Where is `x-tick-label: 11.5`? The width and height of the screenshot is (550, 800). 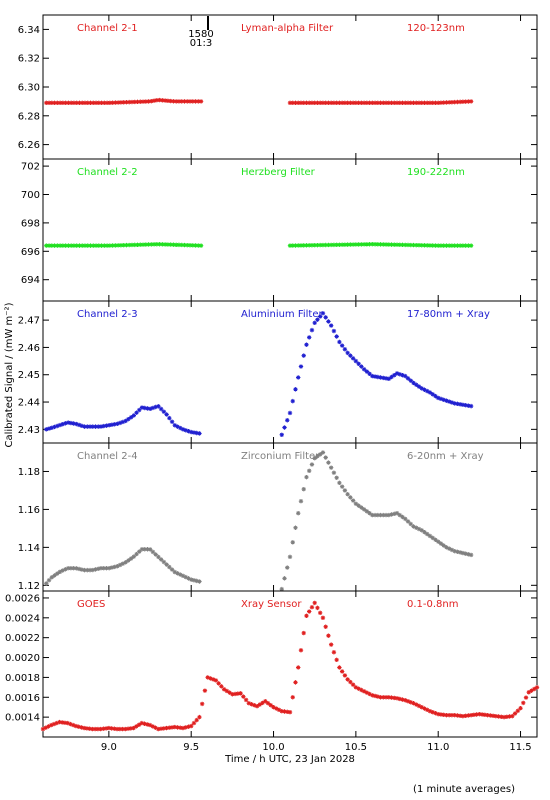
x-tick-label: 11.5 is located at coordinates (520, 747).